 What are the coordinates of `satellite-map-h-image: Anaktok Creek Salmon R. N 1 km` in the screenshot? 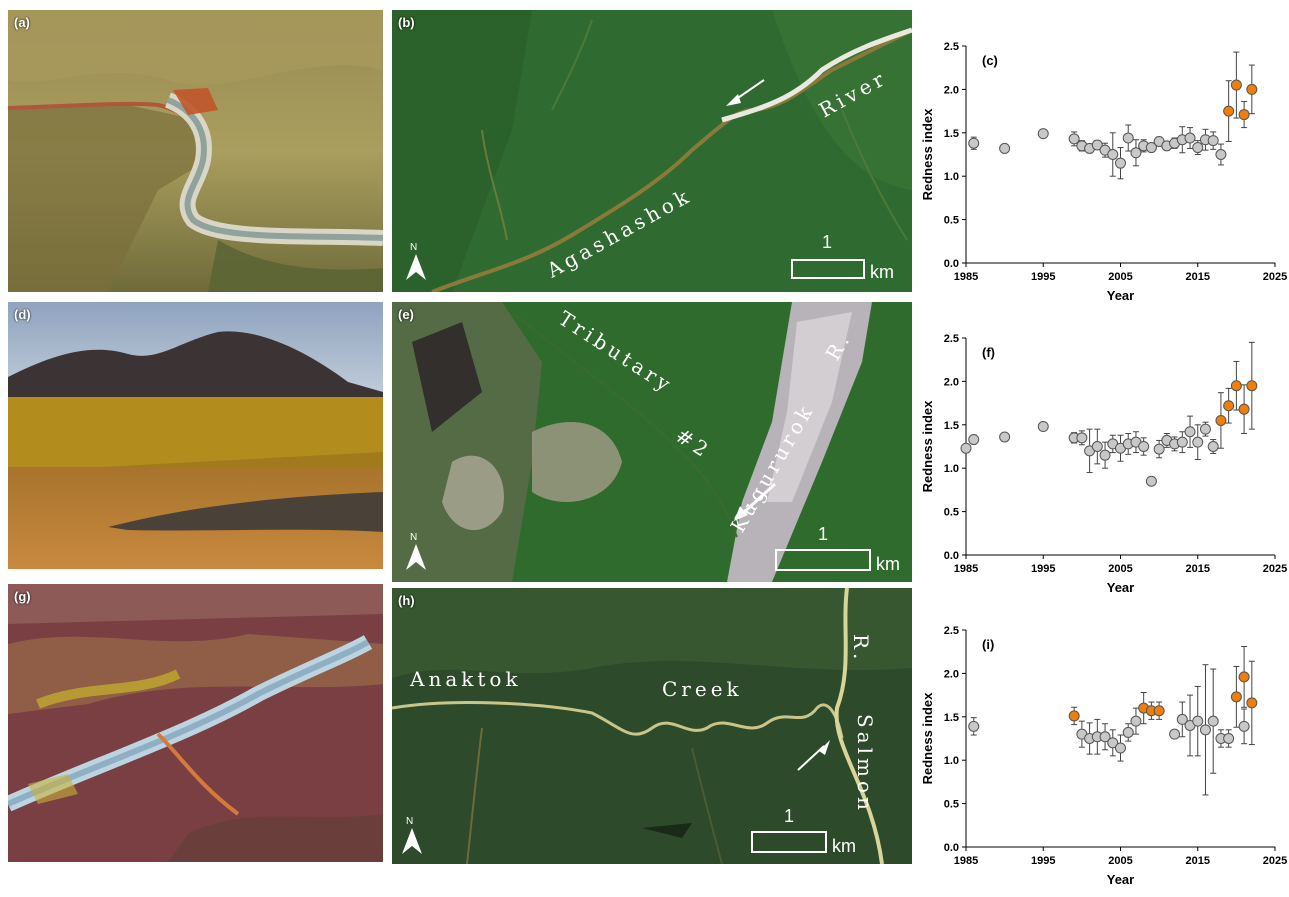 It's located at (652, 726).